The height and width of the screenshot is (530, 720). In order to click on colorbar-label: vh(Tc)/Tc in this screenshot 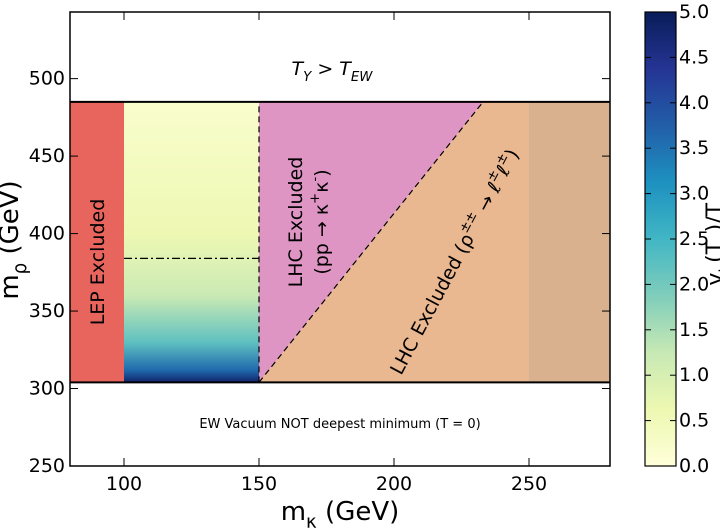, I will do `click(711, 239)`.